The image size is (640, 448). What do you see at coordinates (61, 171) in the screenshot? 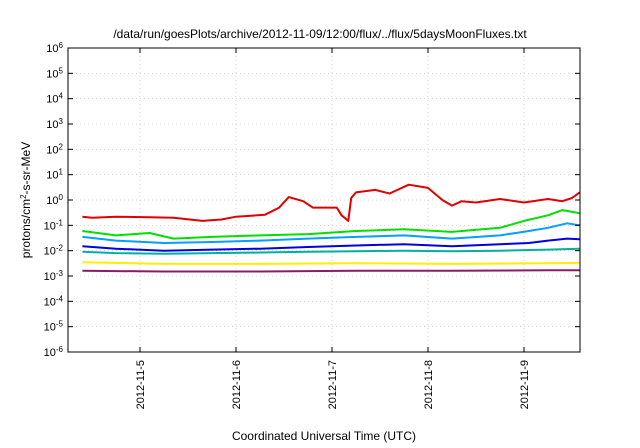
I see `y-tick-exponent: 1` at bounding box center [61, 171].